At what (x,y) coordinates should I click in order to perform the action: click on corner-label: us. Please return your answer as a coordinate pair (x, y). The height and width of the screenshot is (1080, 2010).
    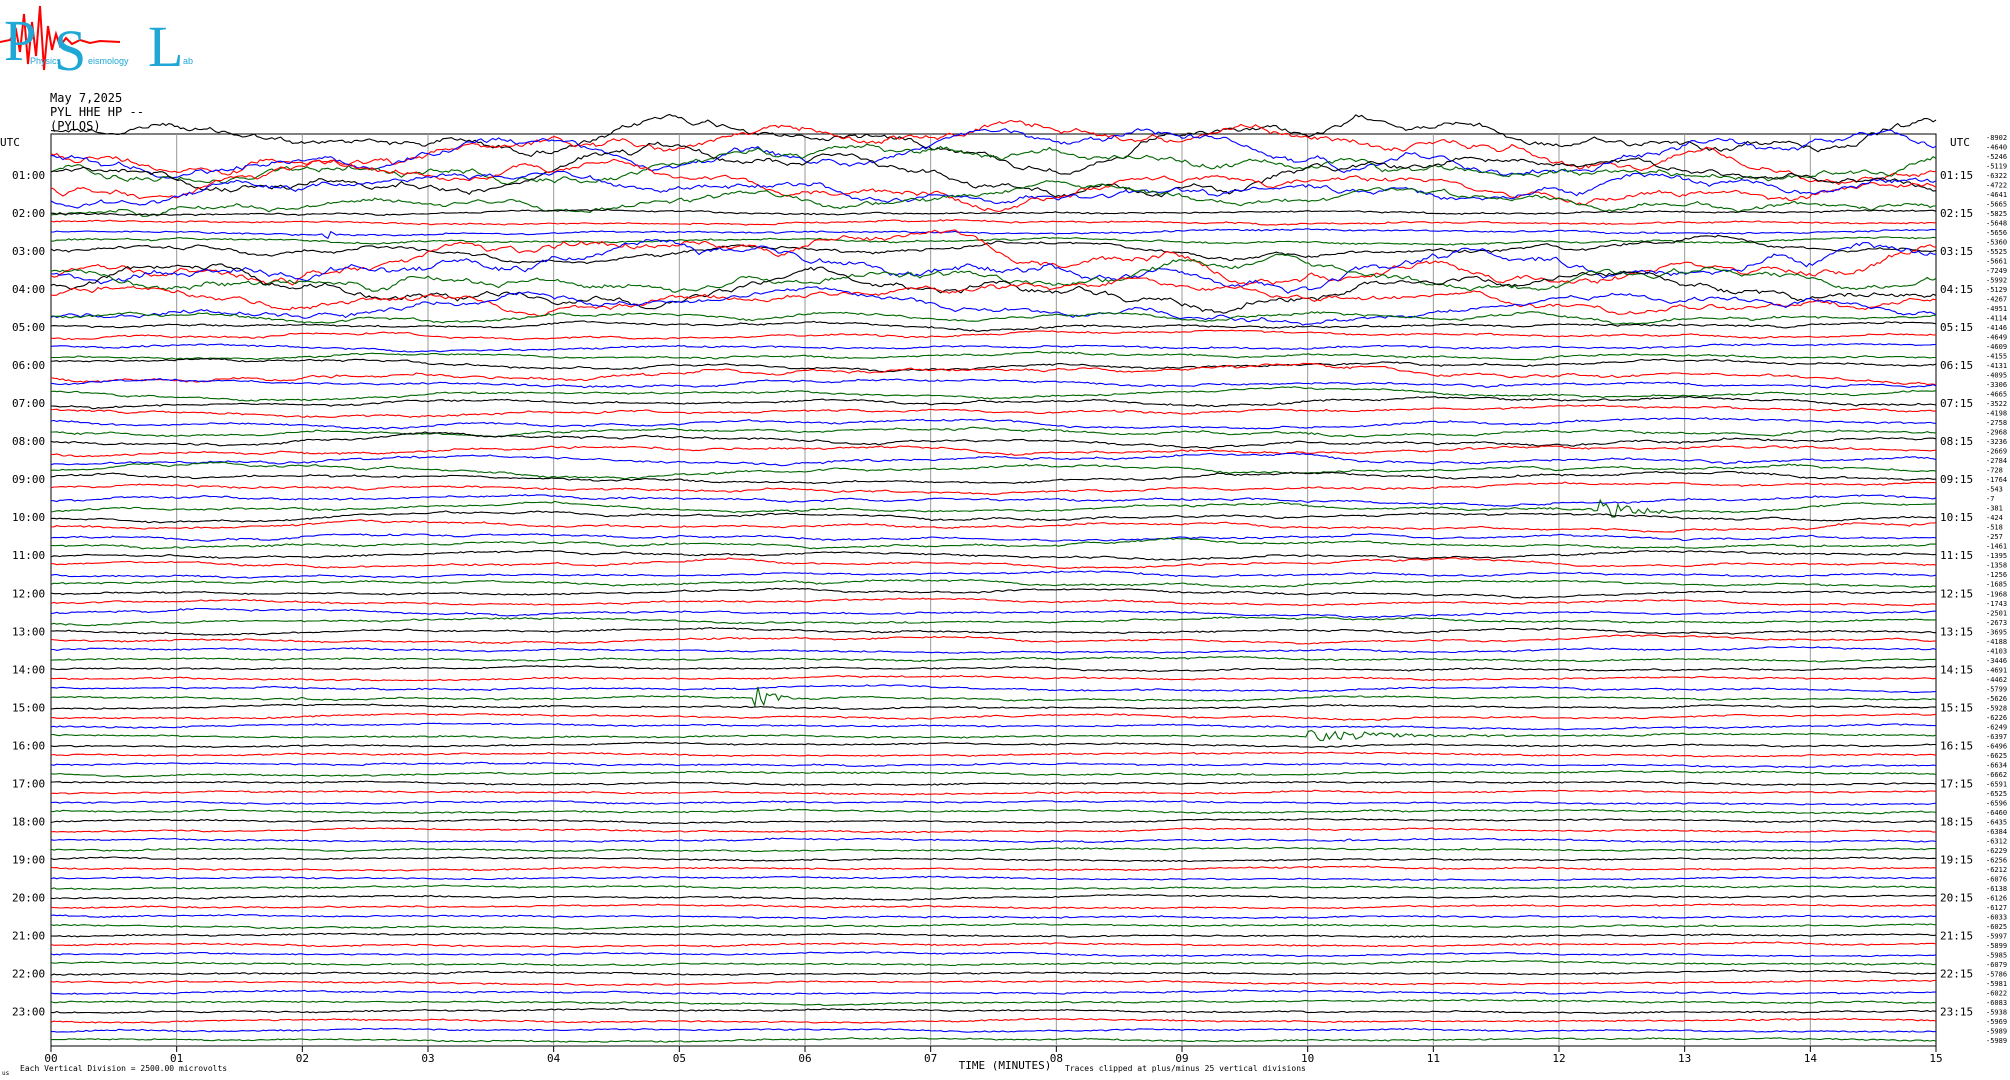
    Looking at the image, I should click on (6, 1073).